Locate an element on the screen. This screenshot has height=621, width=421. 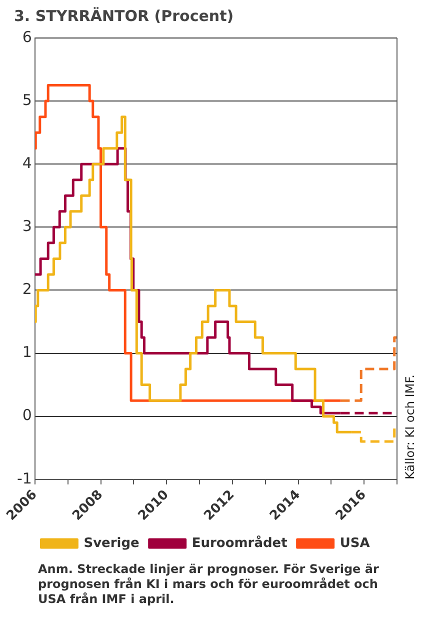
y-tick-label: 0 is located at coordinates (27, 415).